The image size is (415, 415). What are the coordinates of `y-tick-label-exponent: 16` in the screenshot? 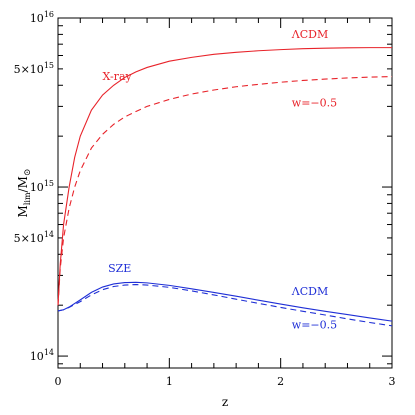 It's located at (49, 14).